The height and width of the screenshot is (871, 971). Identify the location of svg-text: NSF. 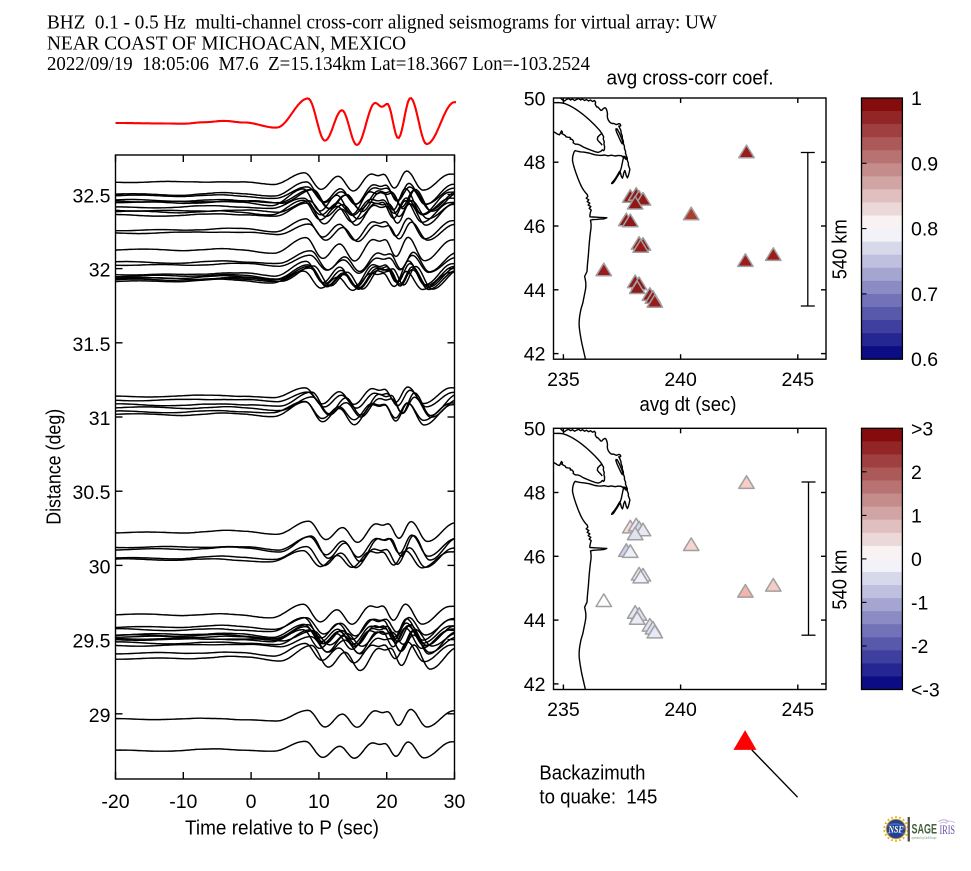
(896, 831).